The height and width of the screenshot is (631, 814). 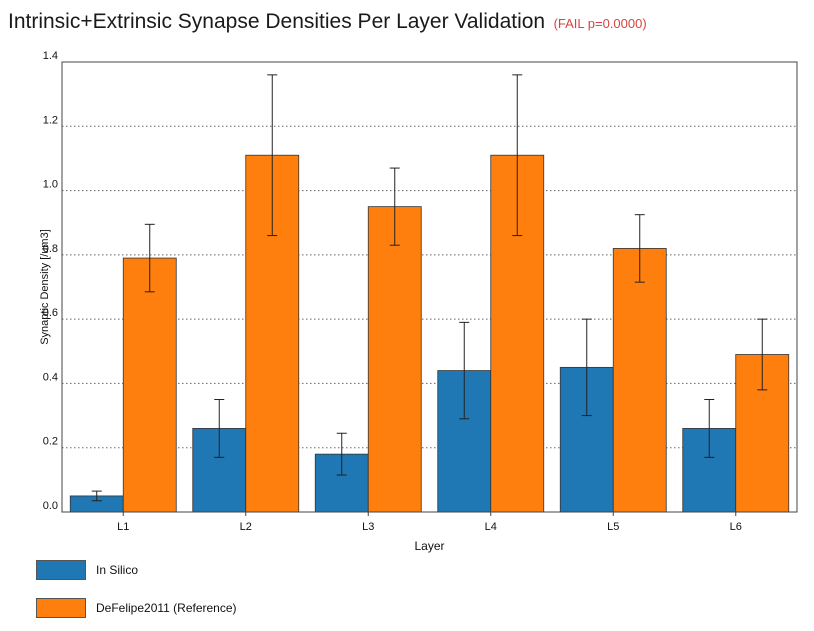 What do you see at coordinates (50, 56) in the screenshot?
I see `y-tick-label: 1.4` at bounding box center [50, 56].